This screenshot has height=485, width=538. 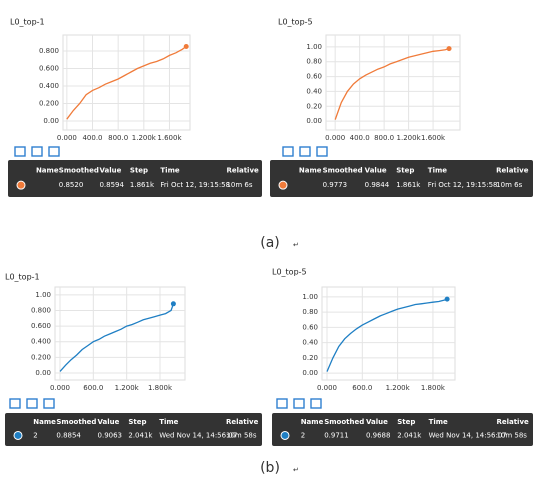 What do you see at coordinates (111, 185) in the screenshot?
I see `tooltip-cell: 0.8594` at bounding box center [111, 185].